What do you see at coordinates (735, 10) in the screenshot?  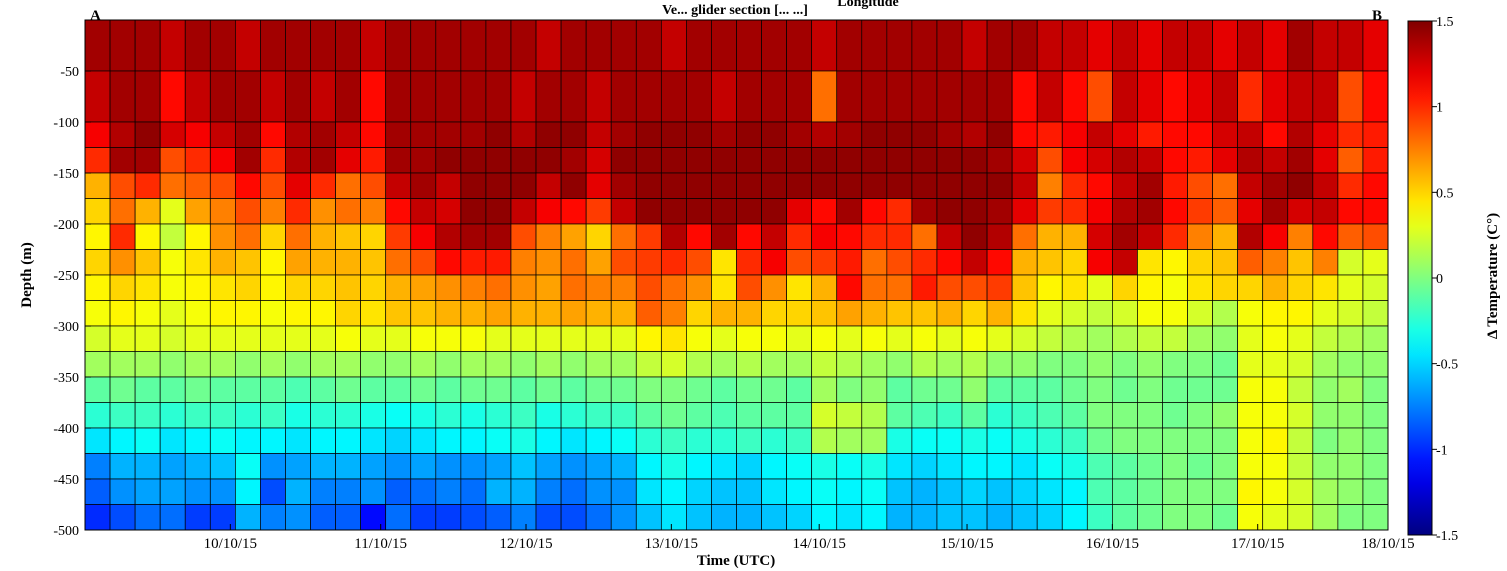 I see `chart-title-partial: Ve... glider section [... ...]` at bounding box center [735, 10].